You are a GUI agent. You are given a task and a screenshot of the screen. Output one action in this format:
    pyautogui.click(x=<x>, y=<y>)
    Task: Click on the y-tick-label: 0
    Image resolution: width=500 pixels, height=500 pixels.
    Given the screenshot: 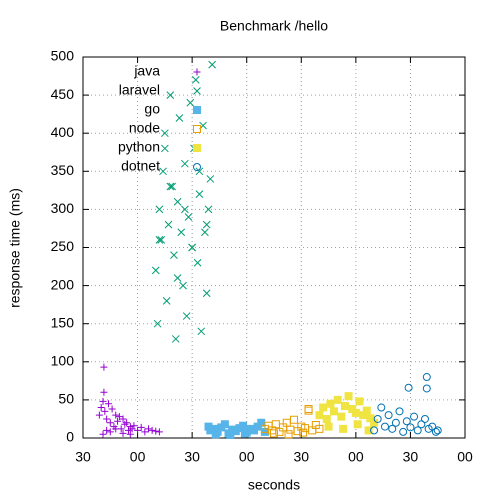 What is the action you would take?
    pyautogui.click(x=70, y=437)
    